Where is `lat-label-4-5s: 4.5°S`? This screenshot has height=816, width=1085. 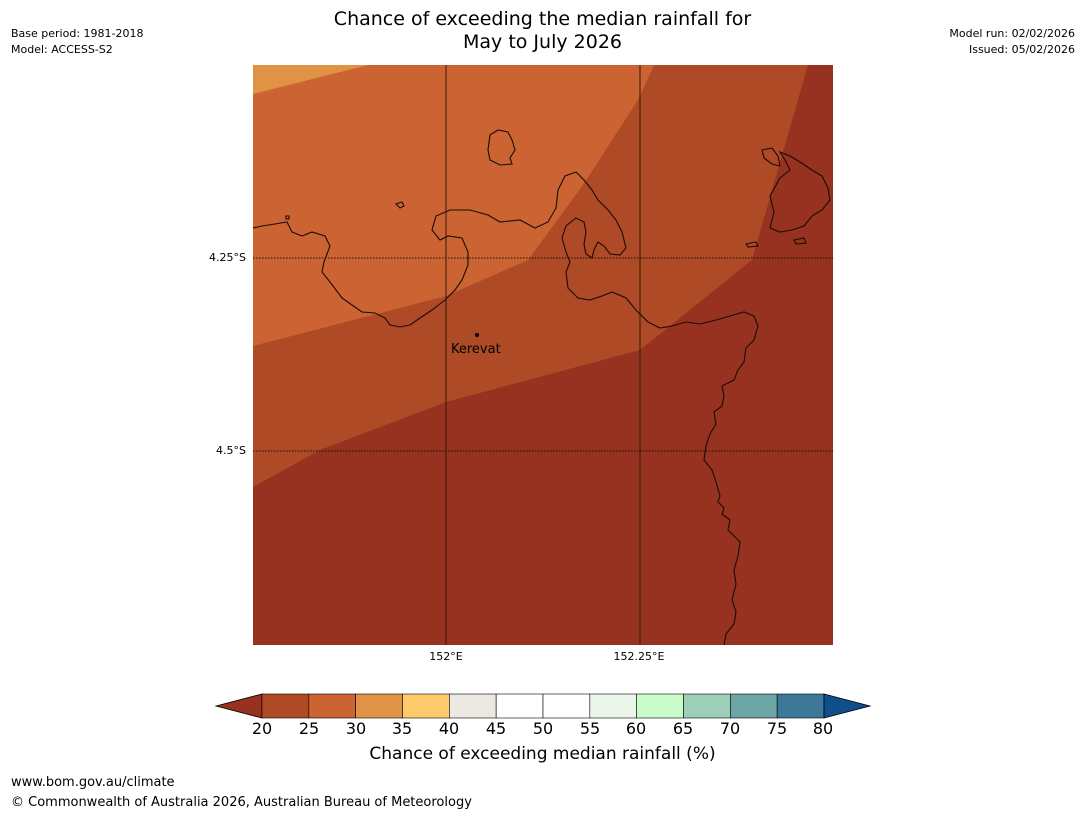 lat-label-4-5s: 4.5°S is located at coordinates (231, 450).